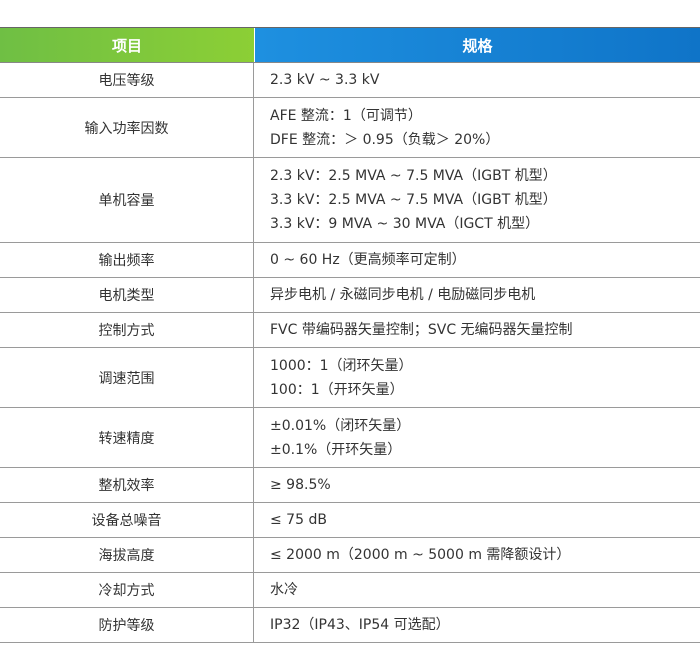 The image size is (700, 665). Describe the element at coordinates (325, 80) in the screenshot. I see `spec-line: 2.3 kV ~ 3.3 kV` at that location.